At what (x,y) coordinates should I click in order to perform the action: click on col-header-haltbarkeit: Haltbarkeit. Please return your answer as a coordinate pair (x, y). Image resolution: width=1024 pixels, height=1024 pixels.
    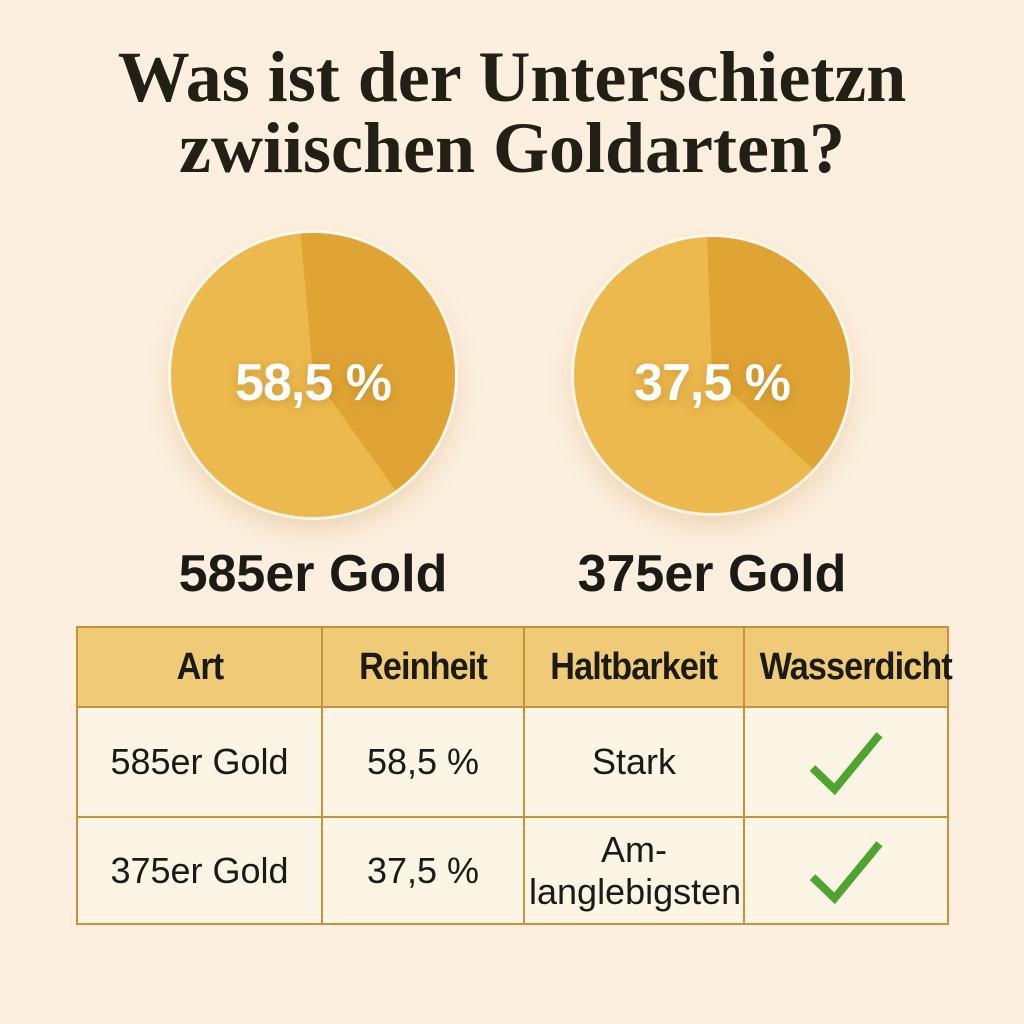
    Looking at the image, I should click on (634, 667).